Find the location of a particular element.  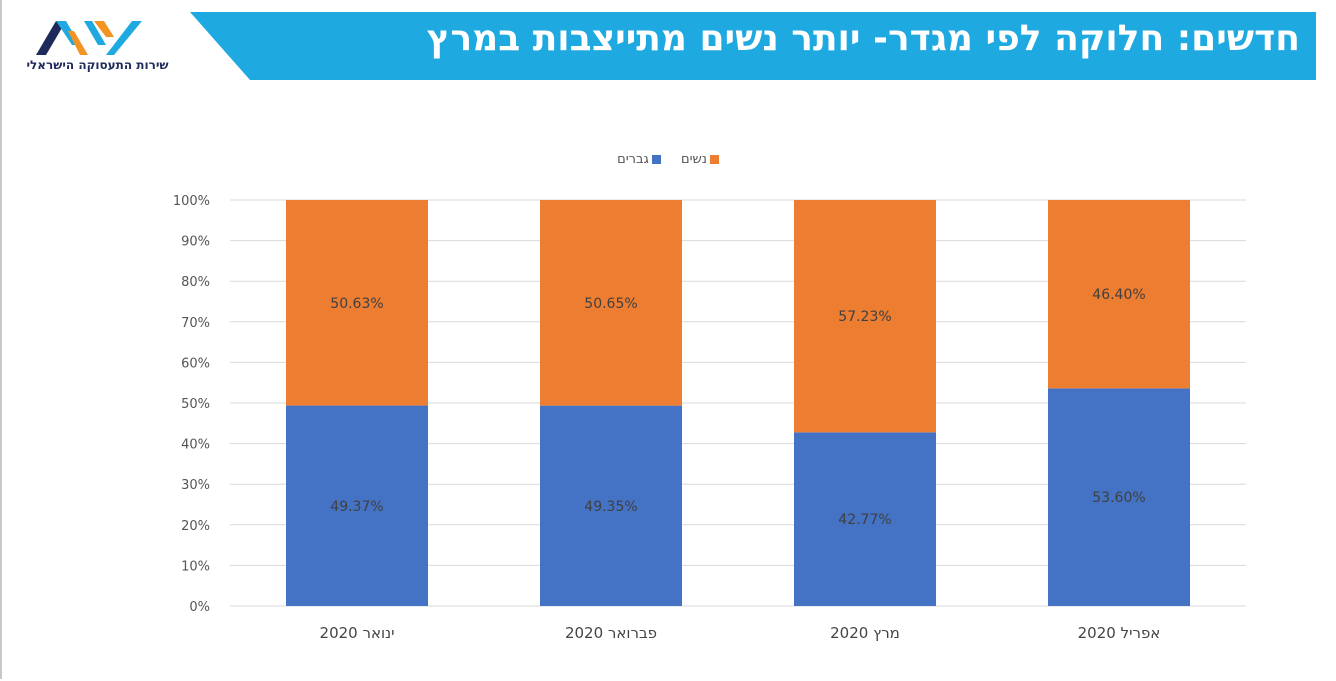

x-tick-label: מרץ 2020 is located at coordinates (865, 633).